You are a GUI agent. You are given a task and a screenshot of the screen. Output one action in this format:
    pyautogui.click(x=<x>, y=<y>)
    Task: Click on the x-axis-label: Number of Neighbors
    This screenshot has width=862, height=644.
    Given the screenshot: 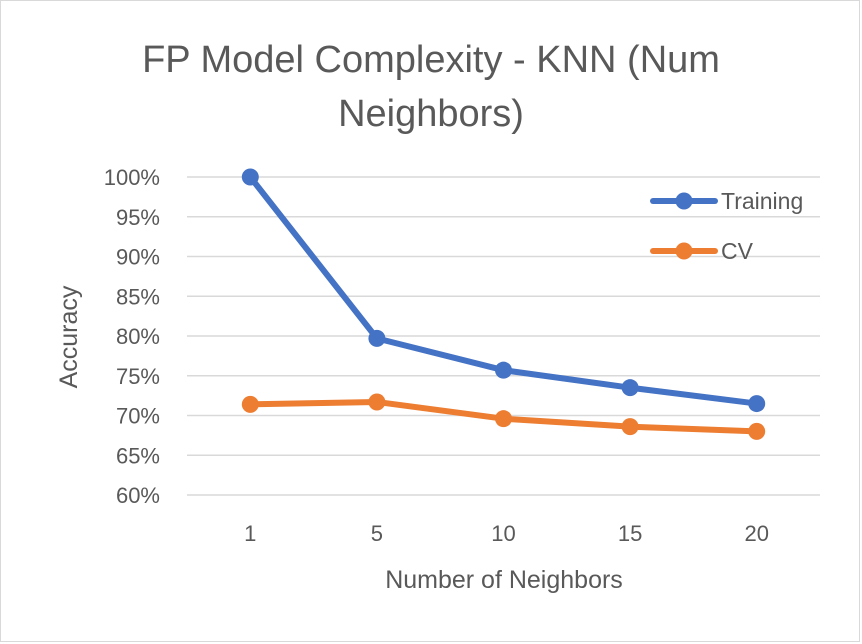 What is the action you would take?
    pyautogui.click(x=504, y=580)
    